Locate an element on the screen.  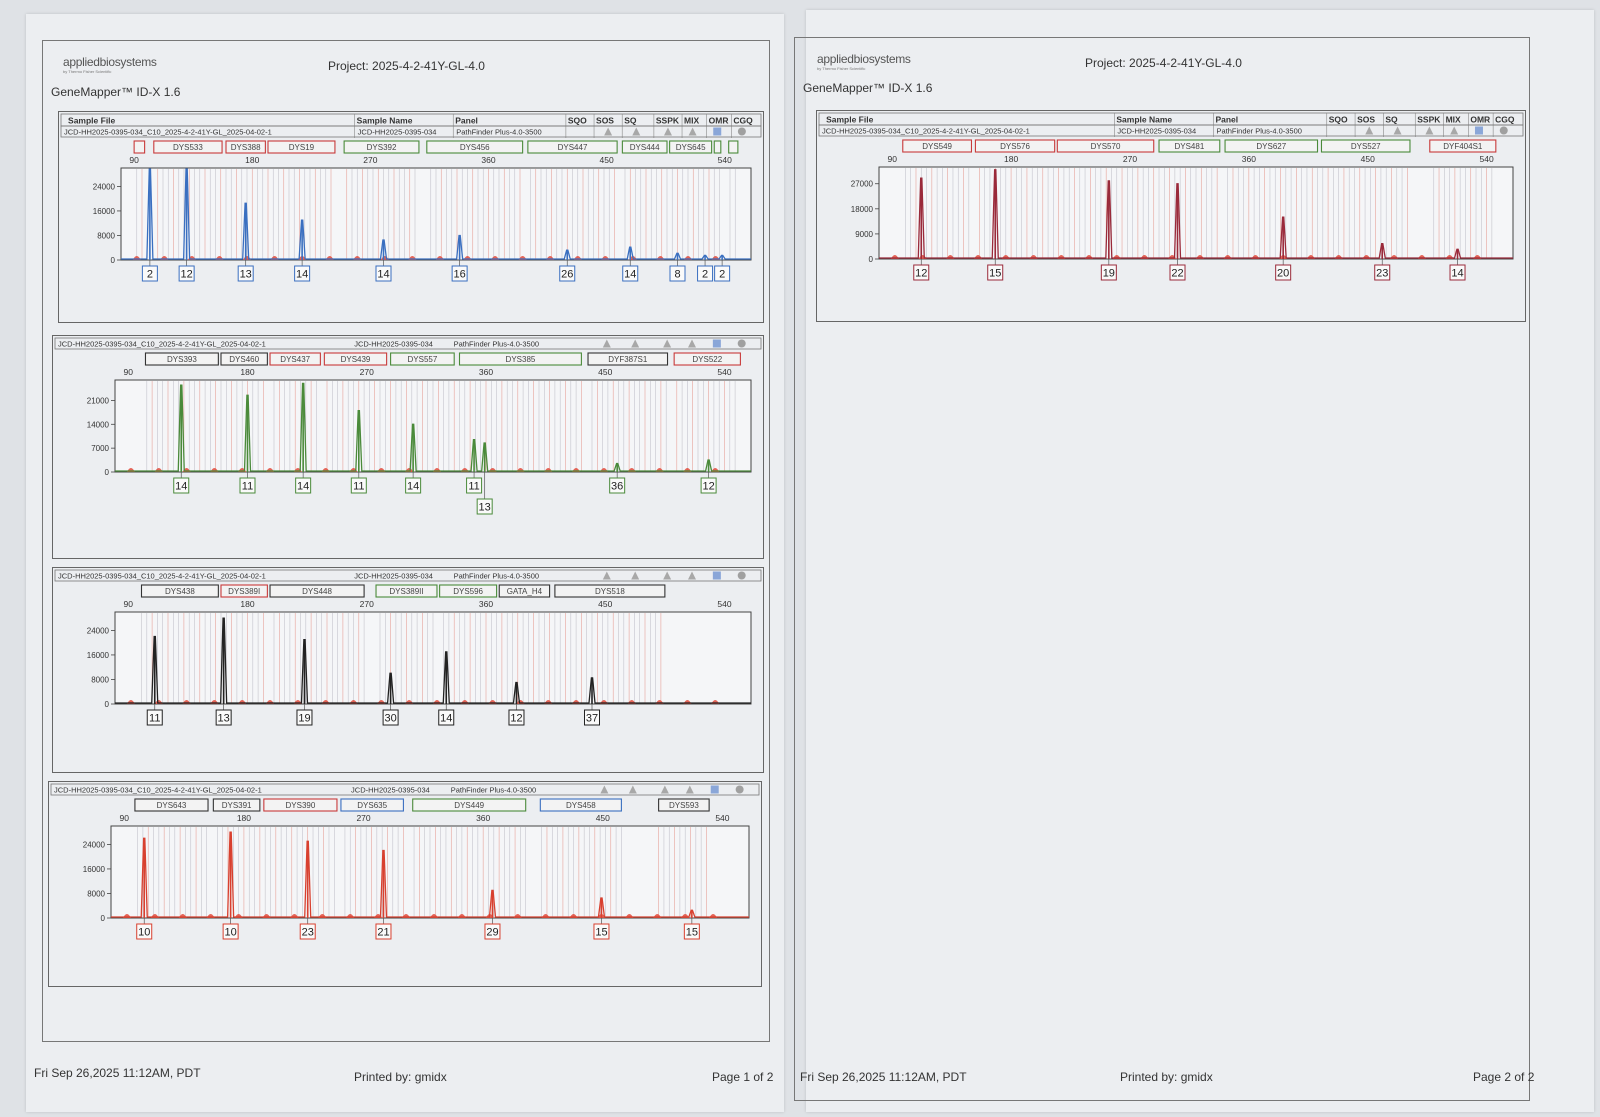
allele-call-label: 13 is located at coordinates (485, 508).